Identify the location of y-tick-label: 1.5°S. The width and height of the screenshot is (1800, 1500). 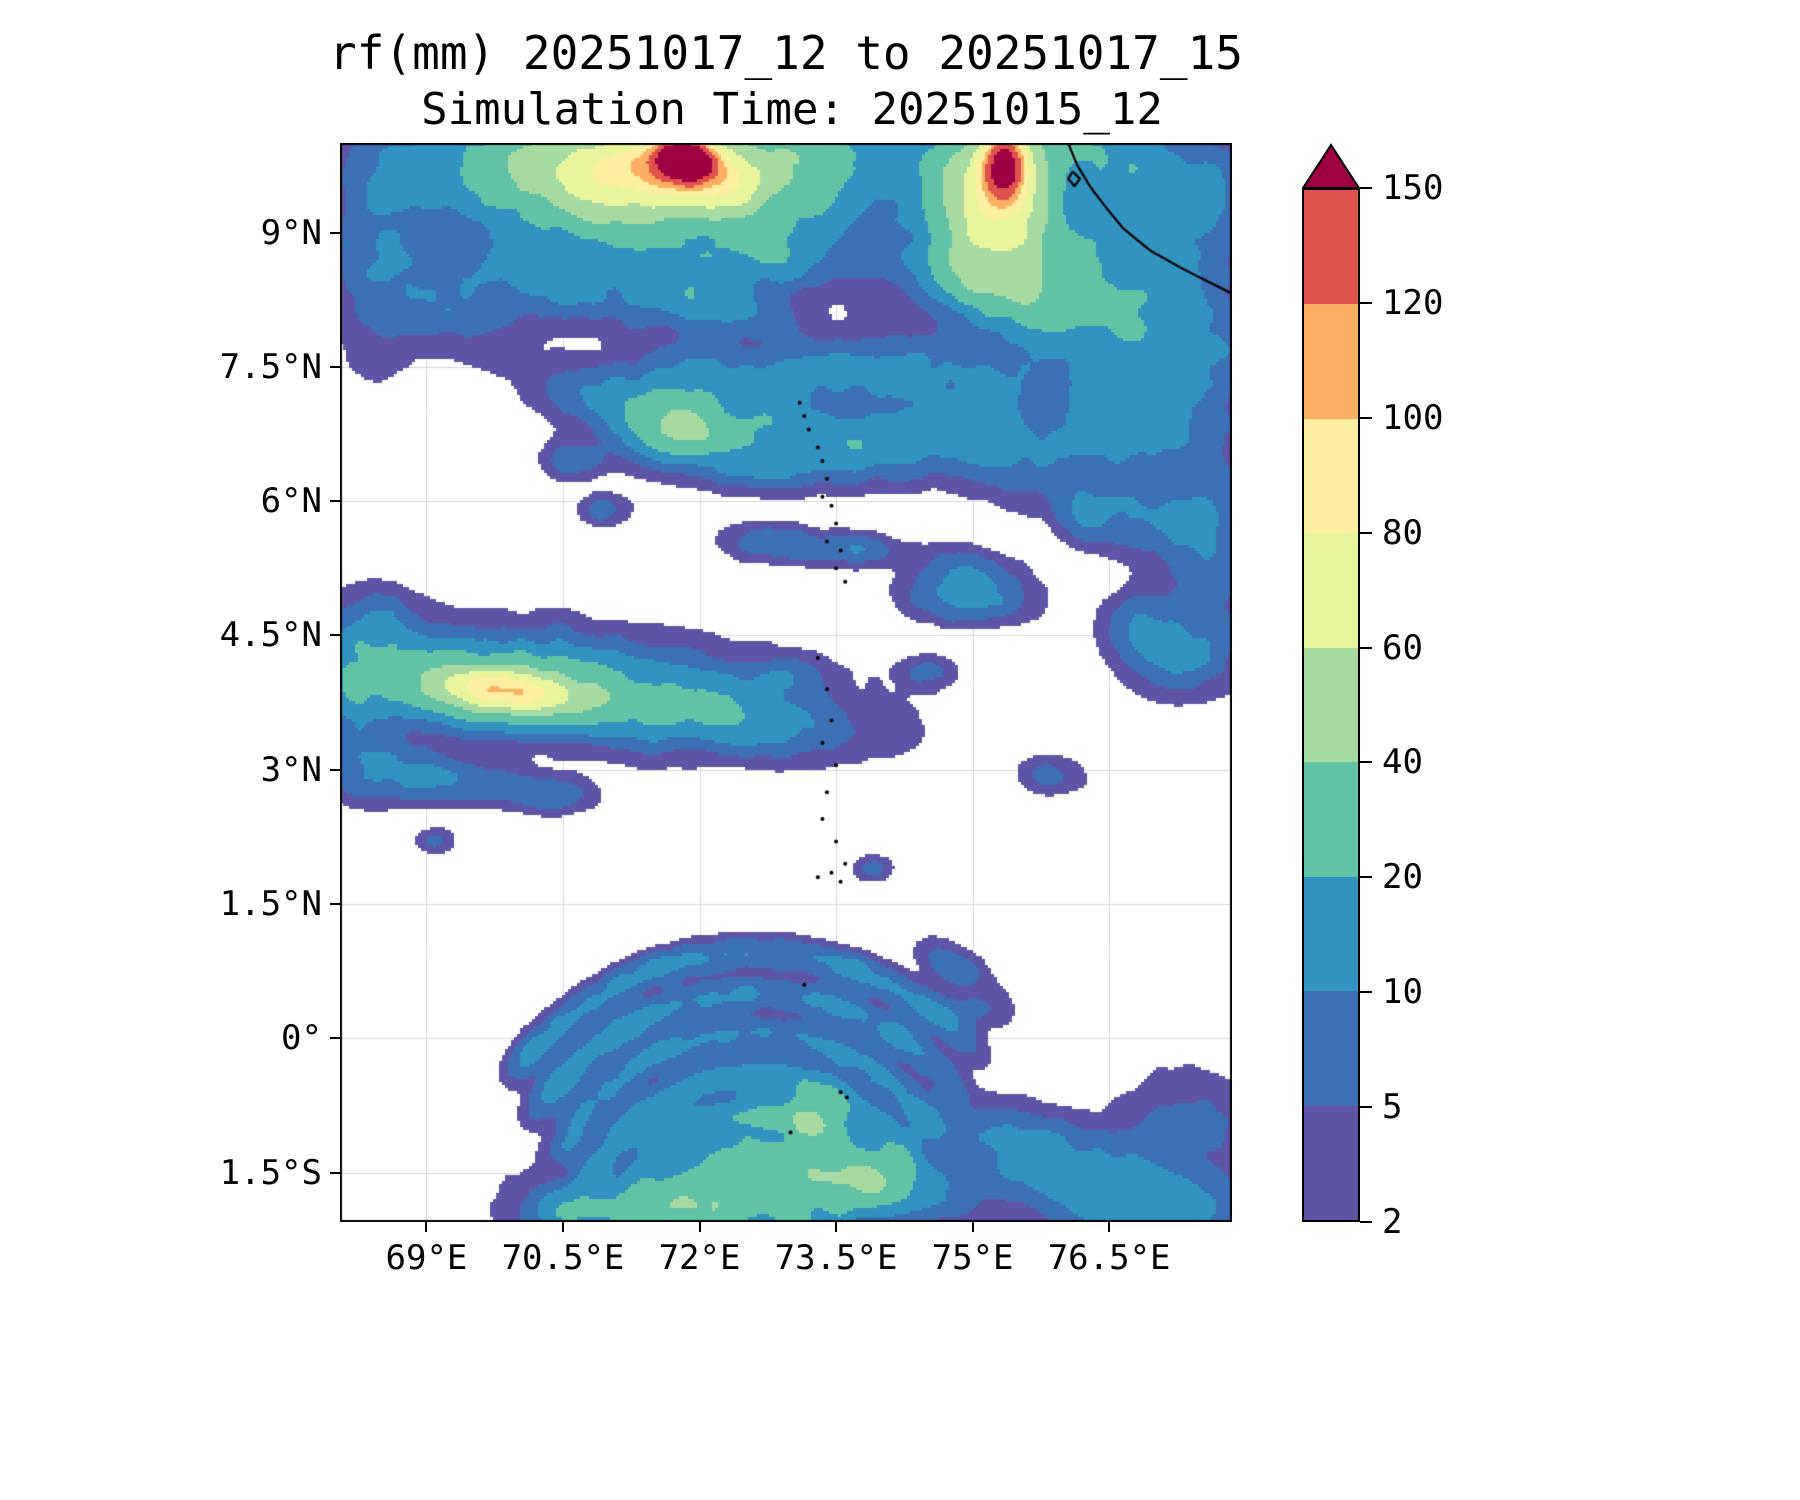
(270, 1172).